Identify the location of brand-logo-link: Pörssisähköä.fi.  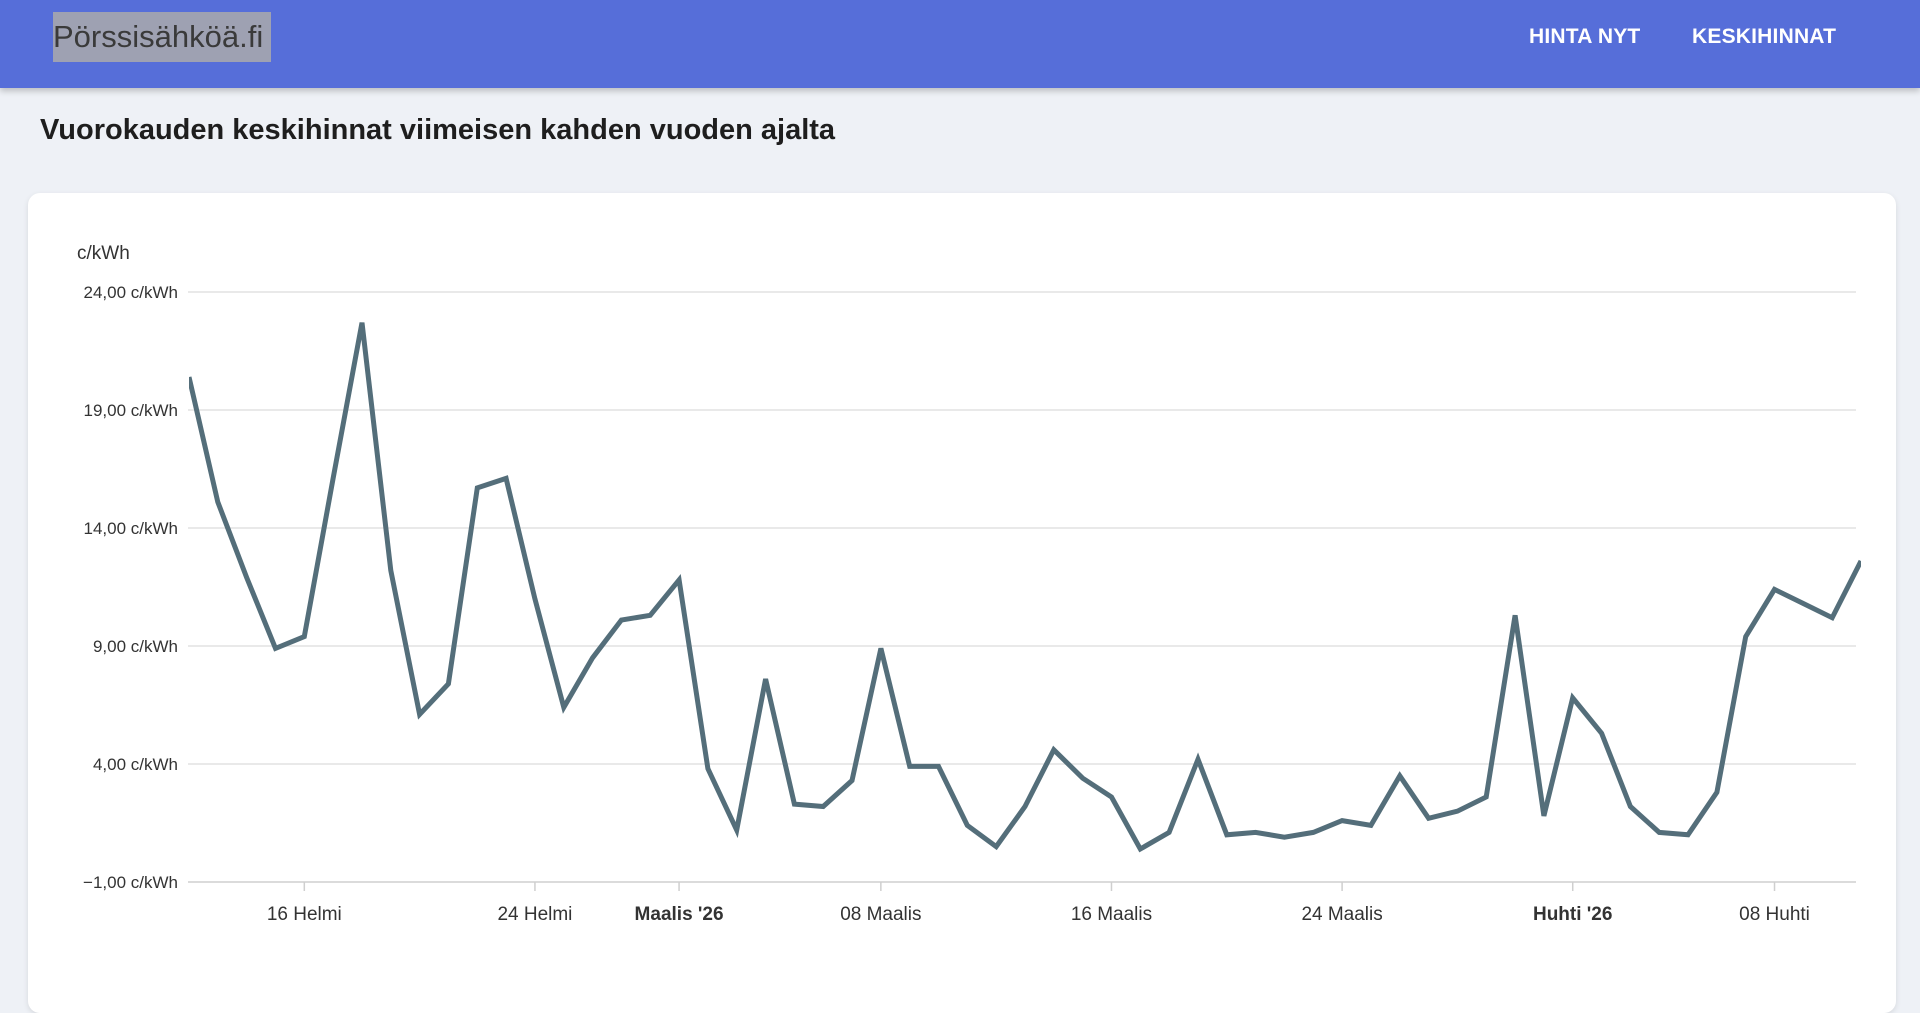
(162, 37).